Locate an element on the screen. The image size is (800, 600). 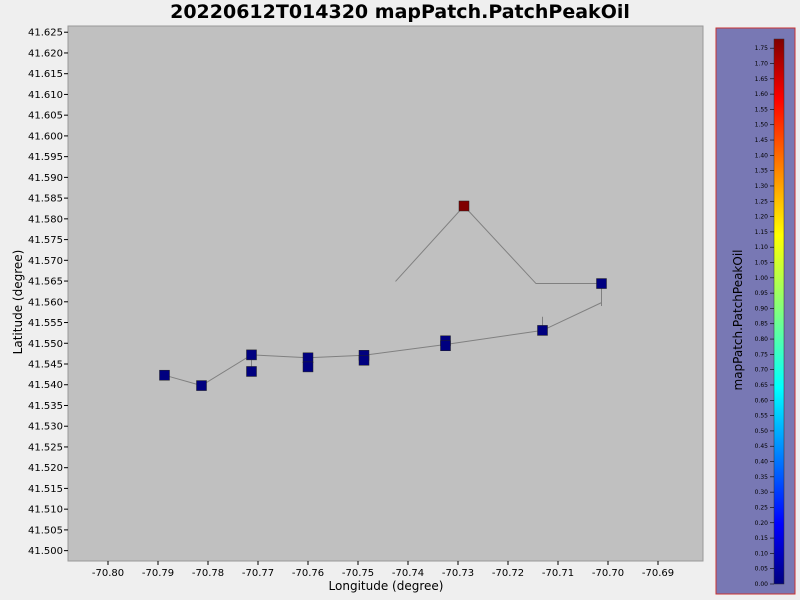
colorbar-tick-label: 0.55 is located at coordinates (762, 416).